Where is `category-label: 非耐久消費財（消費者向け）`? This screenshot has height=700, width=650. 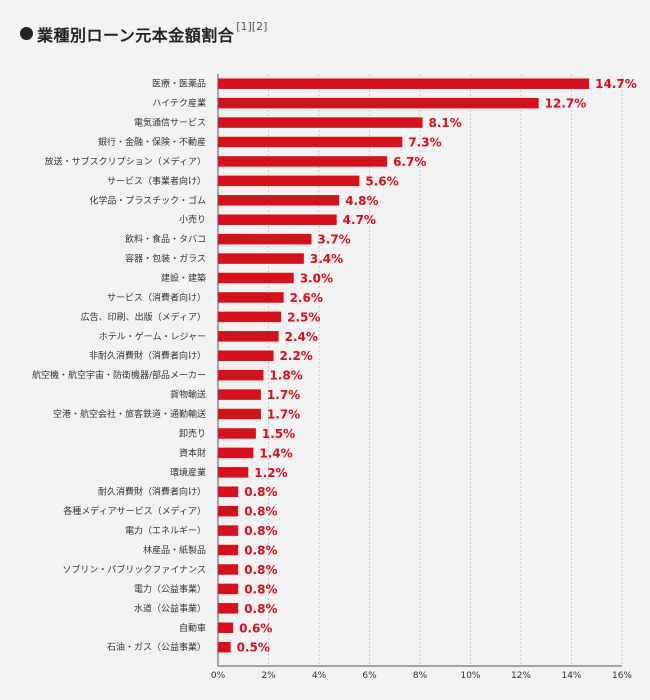 category-label: 非耐久消費財（消費者向け） is located at coordinates (147, 356).